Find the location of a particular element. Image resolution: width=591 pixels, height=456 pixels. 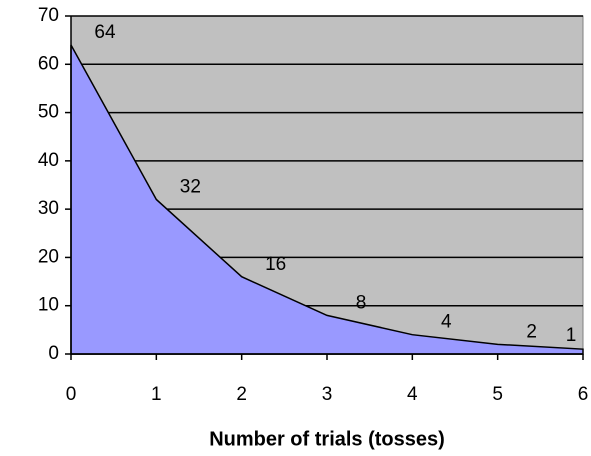

data-label: 1 is located at coordinates (571, 335).